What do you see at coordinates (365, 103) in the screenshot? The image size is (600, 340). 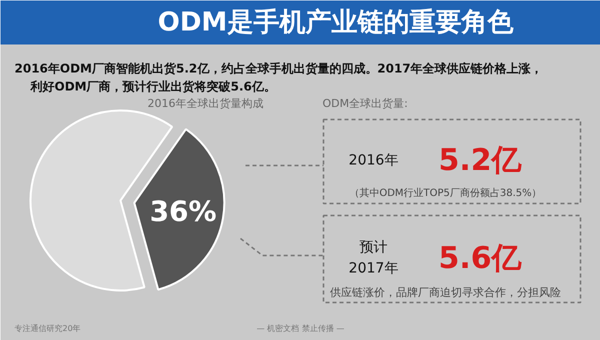 I see `text: ODM全球出货量:` at bounding box center [365, 103].